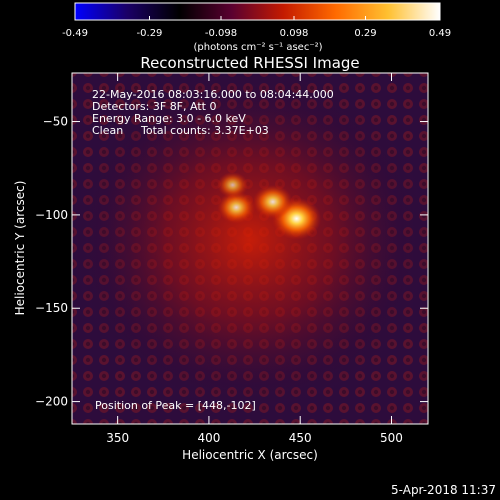  Describe the element at coordinates (51, 308) in the screenshot. I see `y-tick-label: −150` at that location.